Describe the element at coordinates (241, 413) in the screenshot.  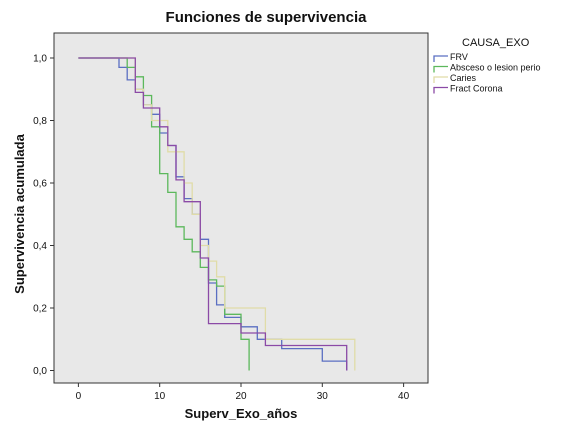
I see `x-axis-label: Superv_Exo_años` at that location.